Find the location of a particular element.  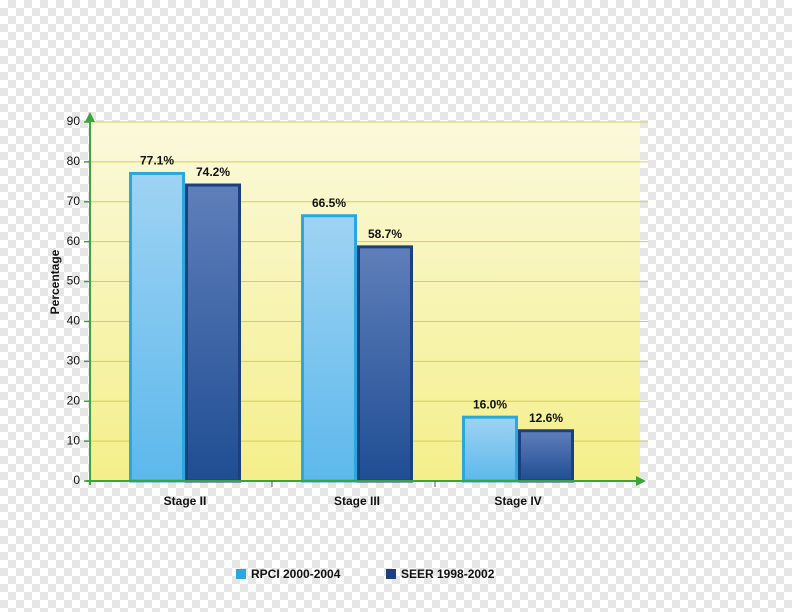

y-tick-label: 60 is located at coordinates (74, 241).